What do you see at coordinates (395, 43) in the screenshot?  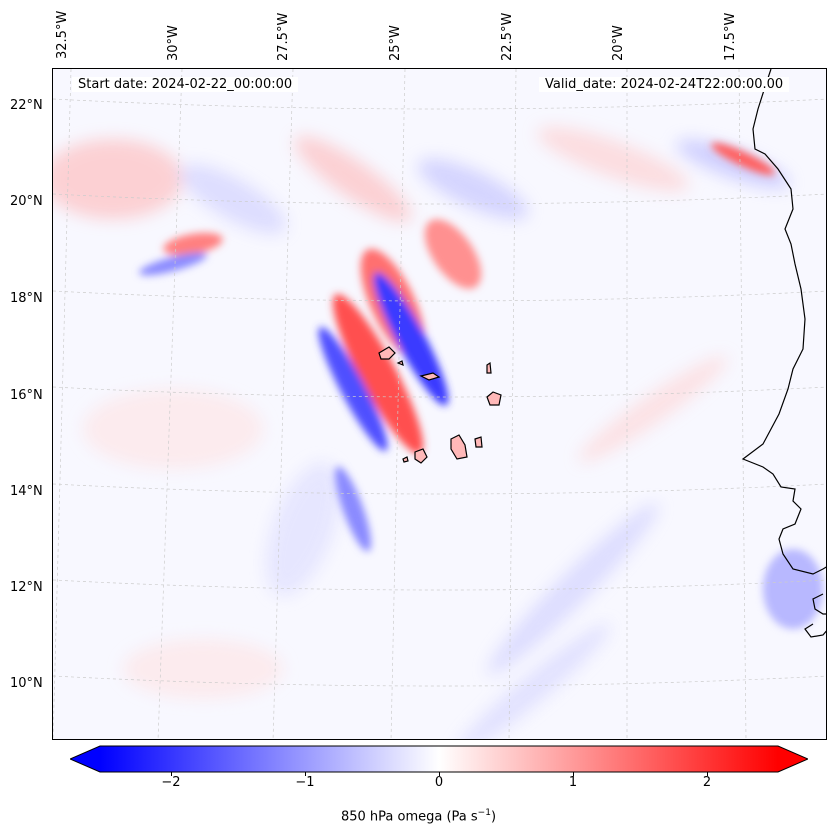 I see `lon-label-25w: 25°W` at bounding box center [395, 43].